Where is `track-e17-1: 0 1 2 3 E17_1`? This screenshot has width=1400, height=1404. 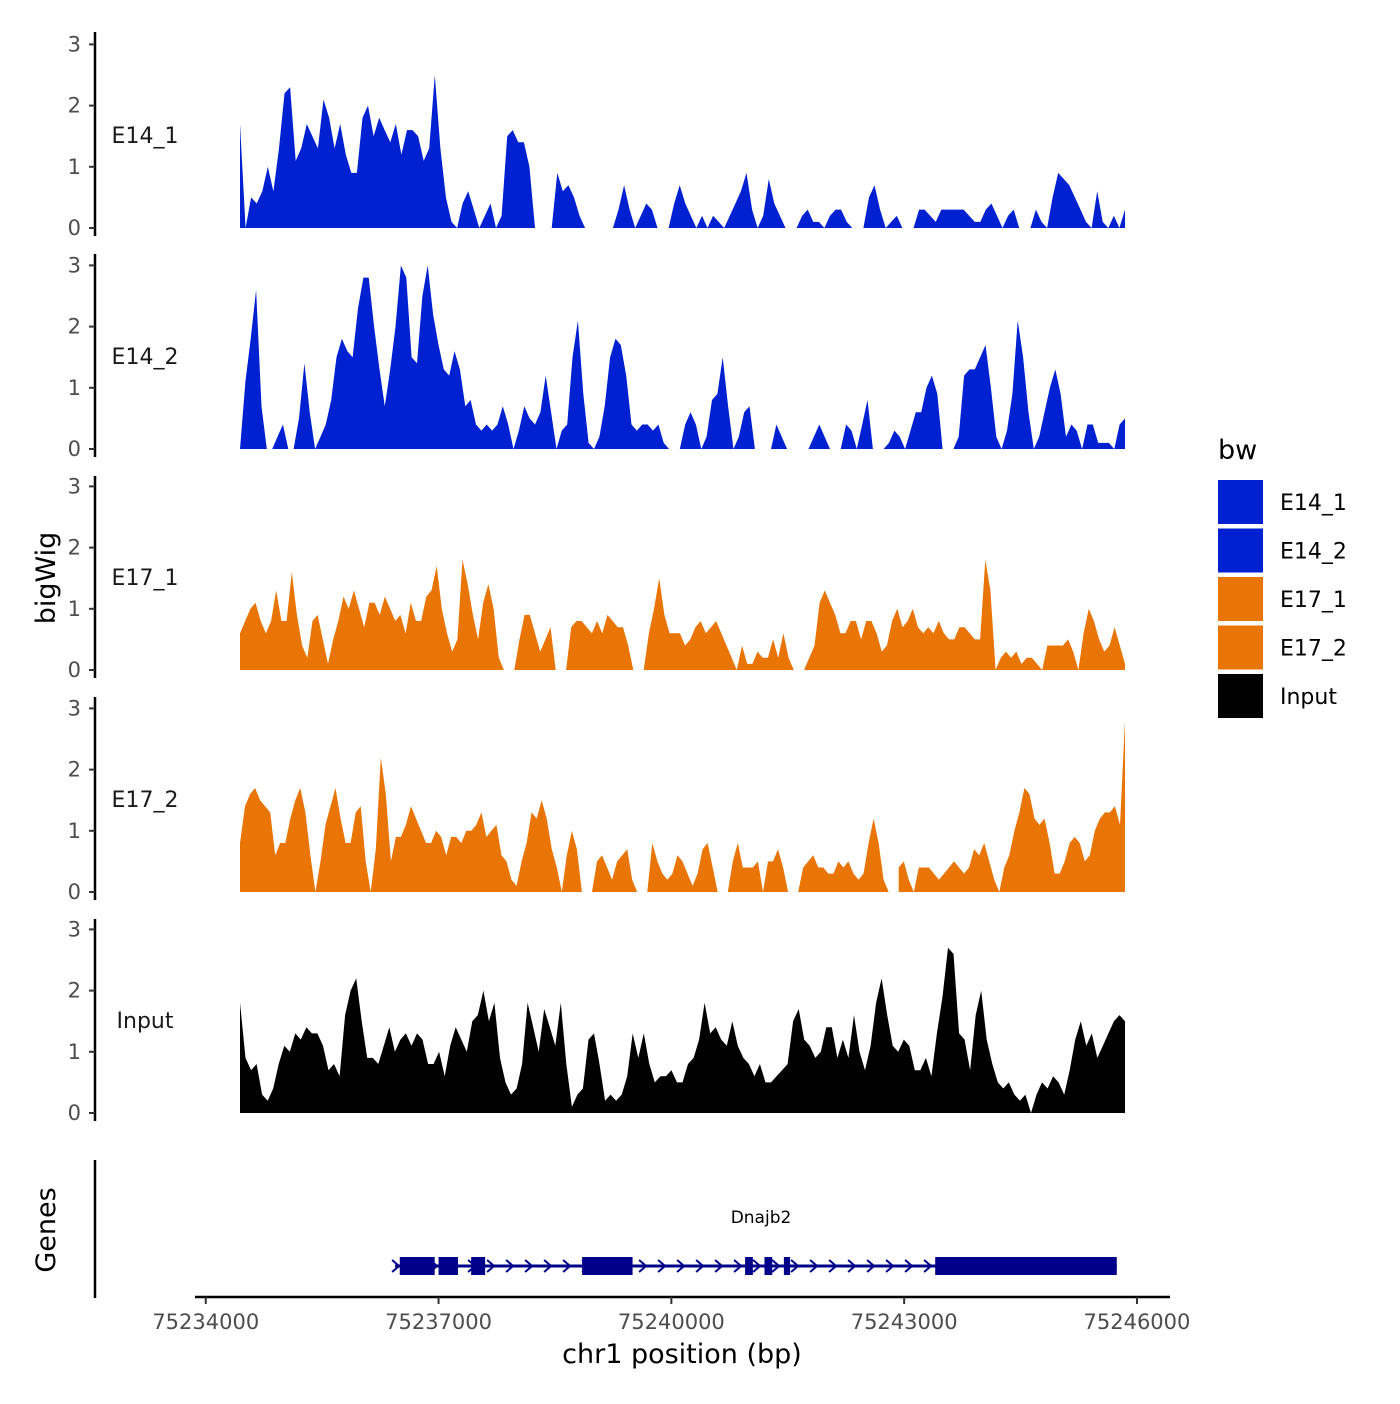
track-e17-1: 0 1 2 3 E17_1 is located at coordinates (596, 578).